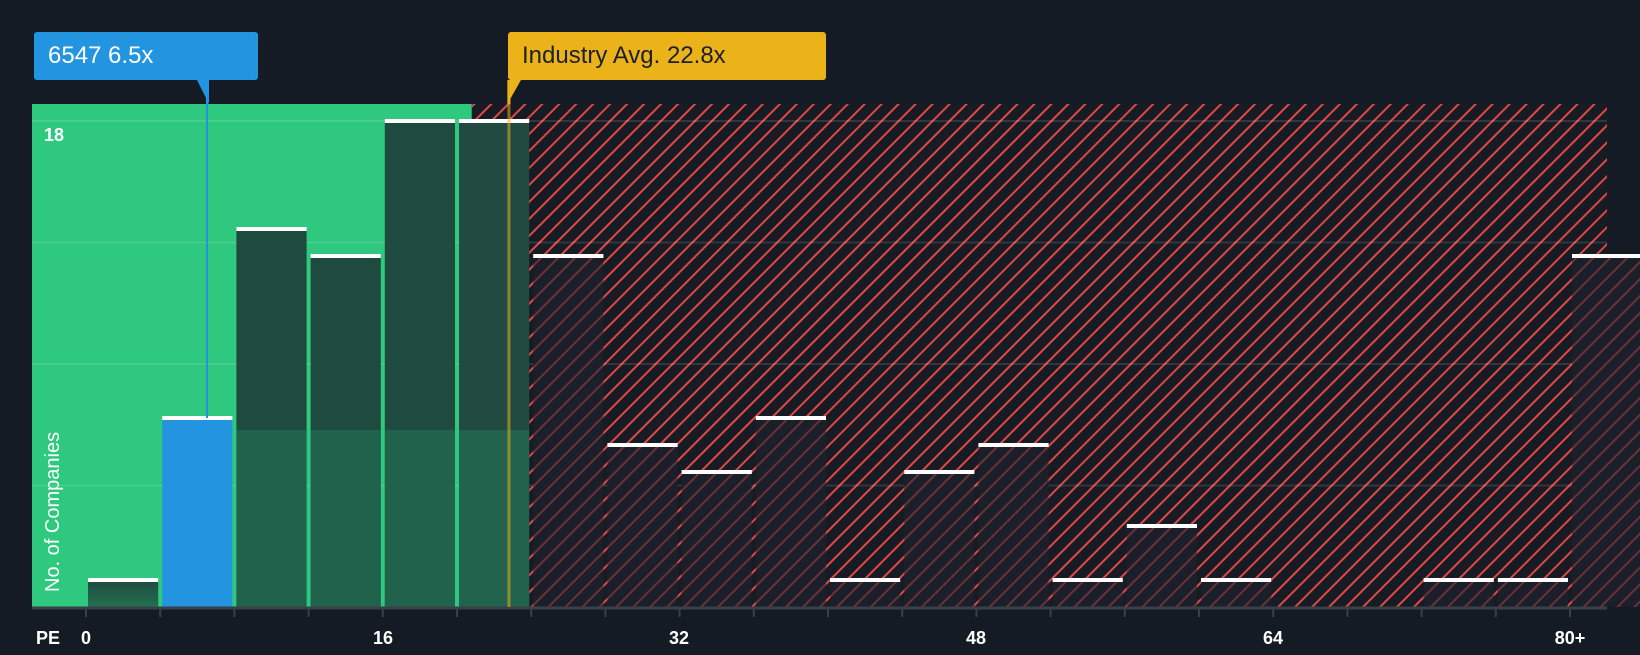  Describe the element at coordinates (48, 638) in the screenshot. I see `x-axis-label: PE` at that location.